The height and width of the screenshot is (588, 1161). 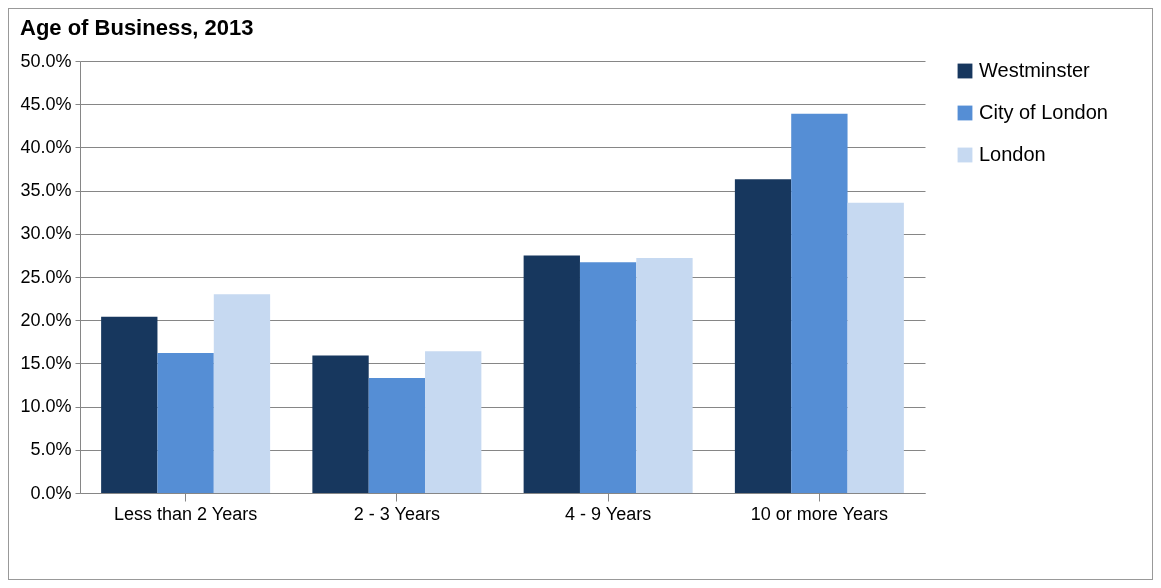 I want to click on y-tick-label: 45.0%, so click(x=46, y=103).